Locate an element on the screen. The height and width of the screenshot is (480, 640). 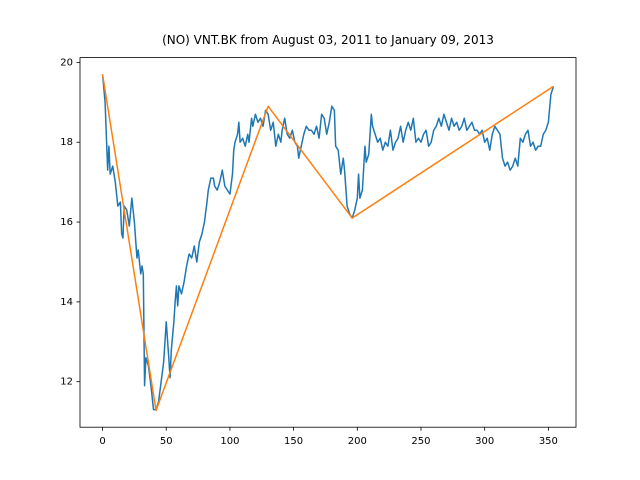
y-tick-label: 16 is located at coordinates (66, 222).